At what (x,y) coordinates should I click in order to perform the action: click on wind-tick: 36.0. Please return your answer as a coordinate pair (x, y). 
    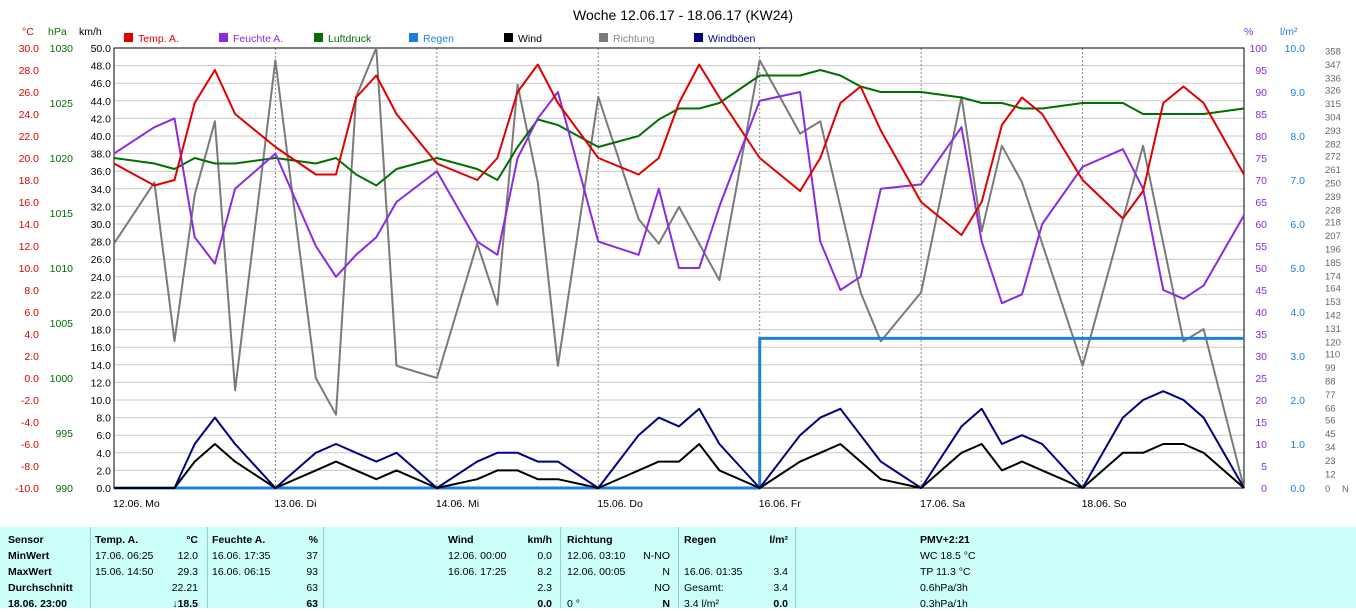
    Looking at the image, I should click on (101, 172).